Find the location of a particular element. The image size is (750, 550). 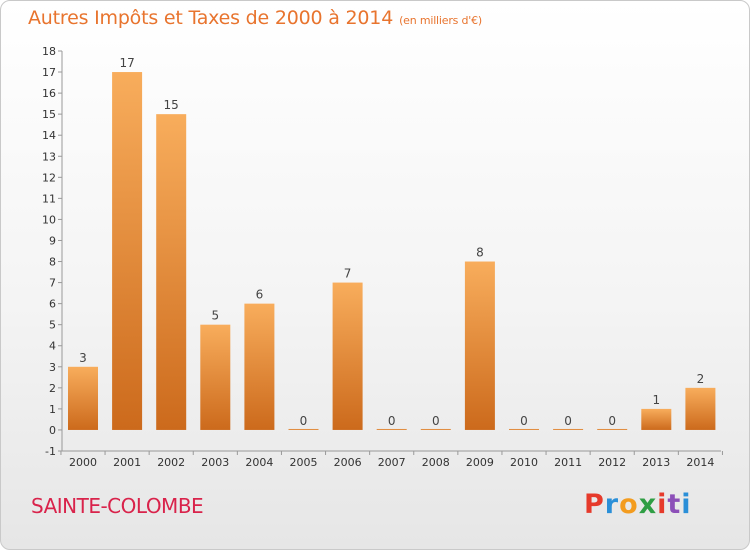

logo-letter: o is located at coordinates (629, 504).